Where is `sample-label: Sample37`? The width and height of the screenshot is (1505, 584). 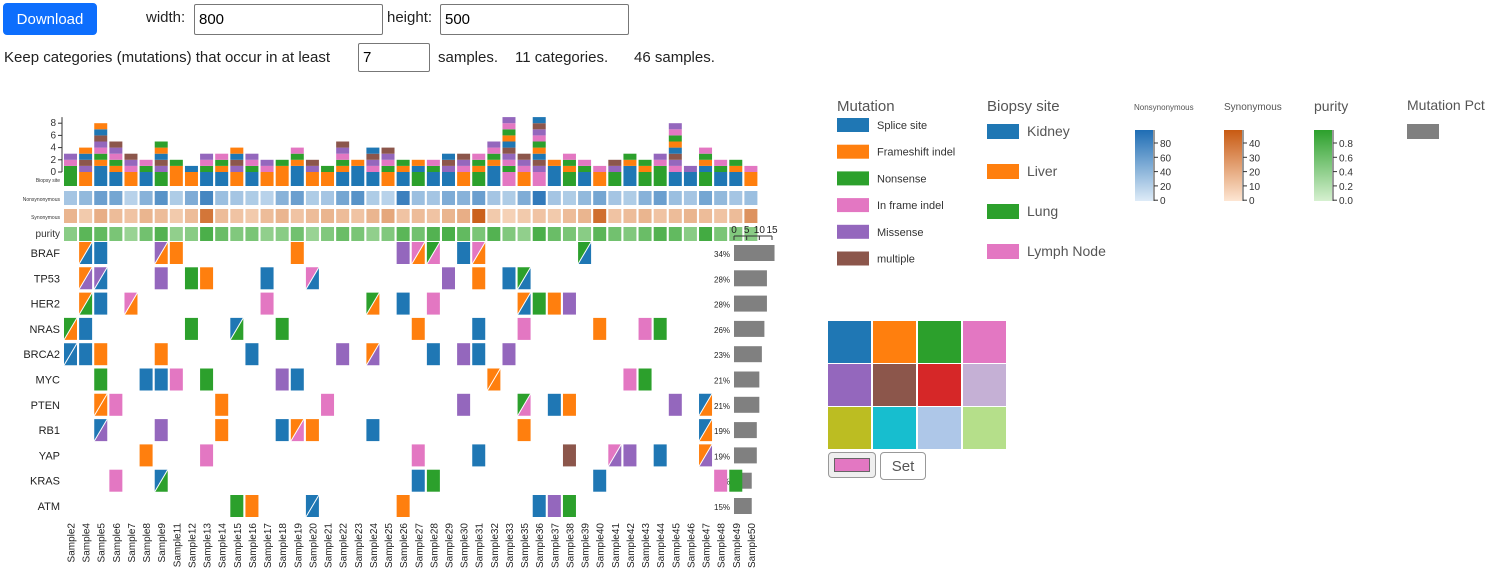 sample-label: Sample37 is located at coordinates (555, 545).